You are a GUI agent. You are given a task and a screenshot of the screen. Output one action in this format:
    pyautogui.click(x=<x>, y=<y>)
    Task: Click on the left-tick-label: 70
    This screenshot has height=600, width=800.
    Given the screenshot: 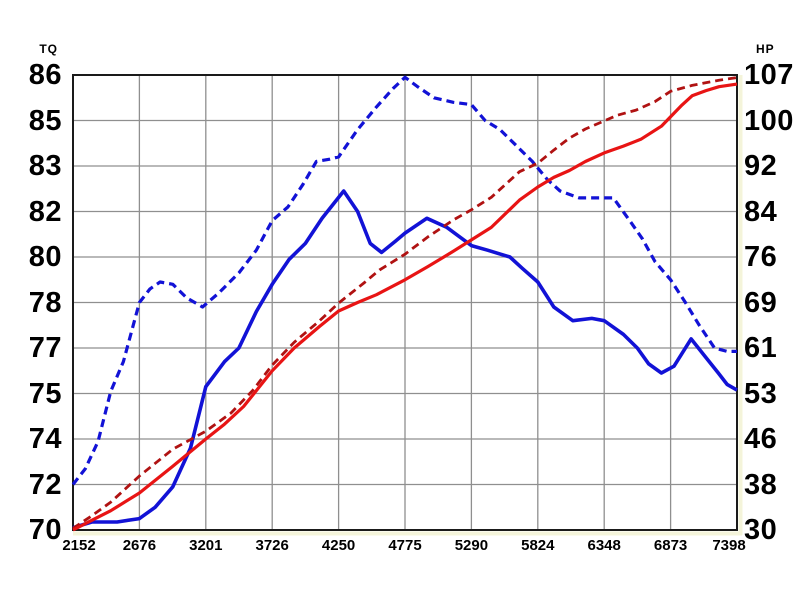 What is the action you would take?
    pyautogui.click(x=45, y=530)
    